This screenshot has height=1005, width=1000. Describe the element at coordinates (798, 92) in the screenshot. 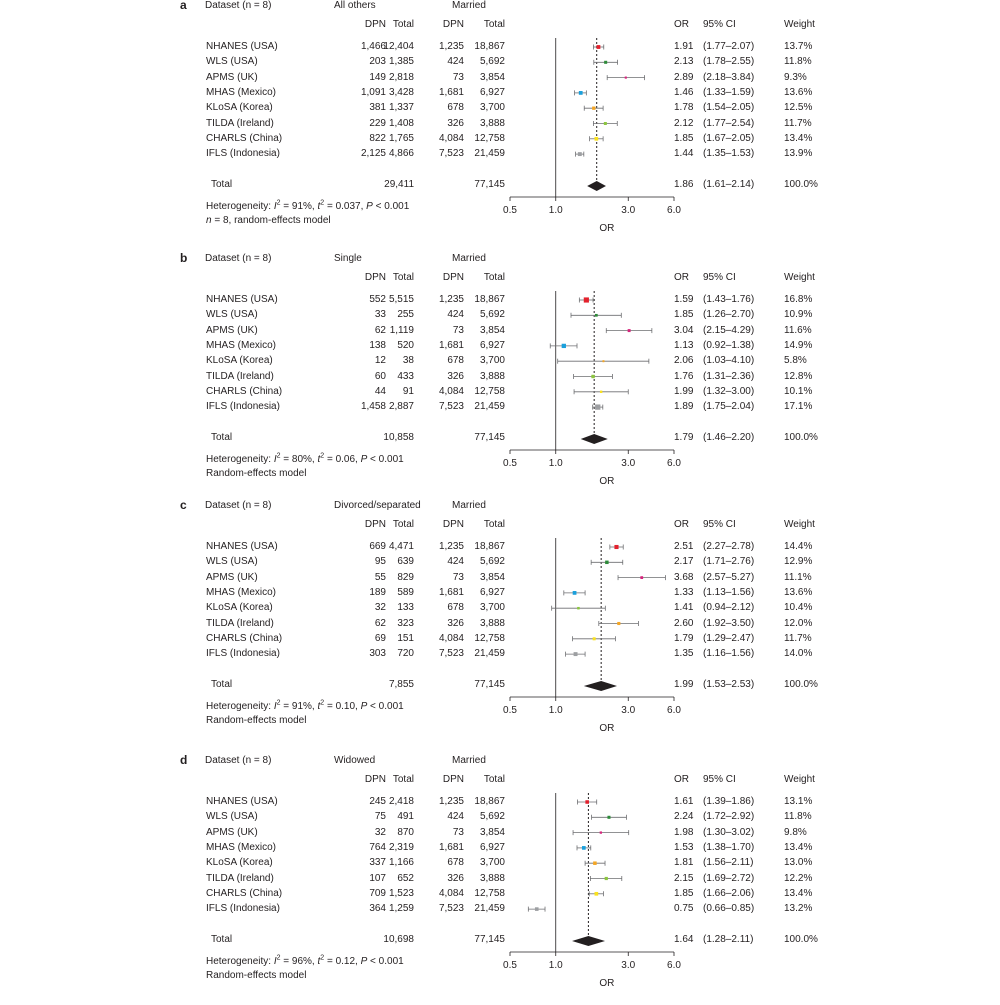

I see `weight-cell: 13.6%` at that location.